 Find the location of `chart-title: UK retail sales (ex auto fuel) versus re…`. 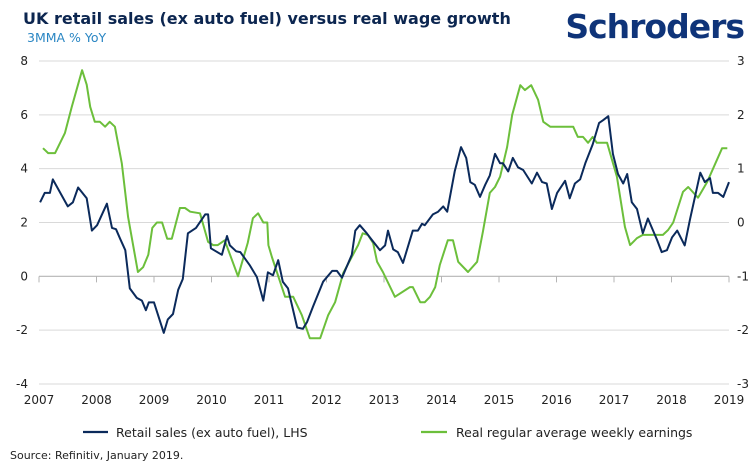

chart-title: UK retail sales (ex auto fuel) versus re… is located at coordinates (267, 18).